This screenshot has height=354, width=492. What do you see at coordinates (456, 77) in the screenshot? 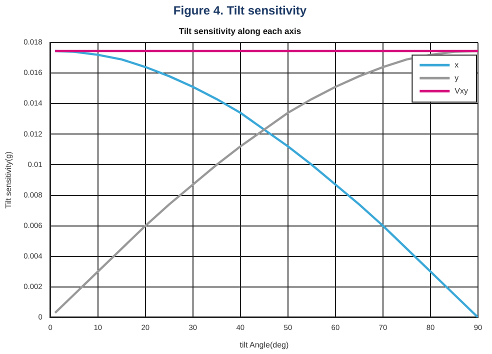
I see `legend-label: y` at bounding box center [456, 77].